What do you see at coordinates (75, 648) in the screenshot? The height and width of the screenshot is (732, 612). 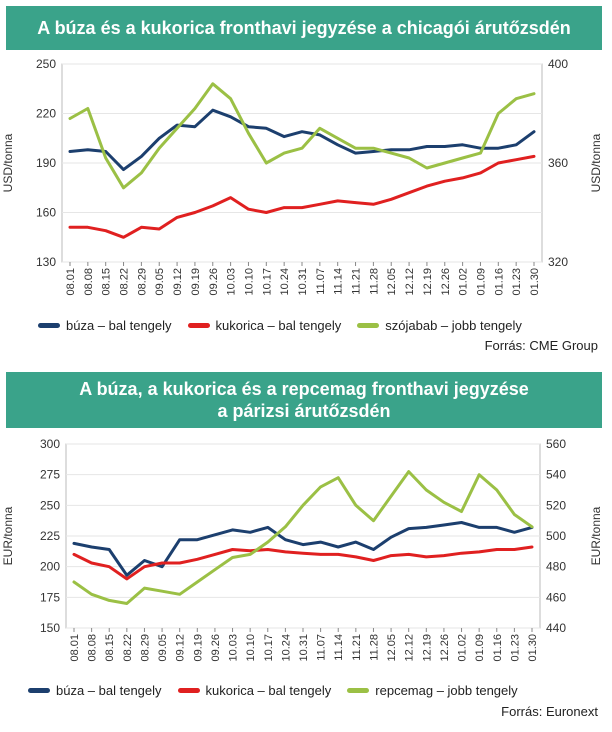 I see `x-tick-label: 08.01` at bounding box center [75, 648].